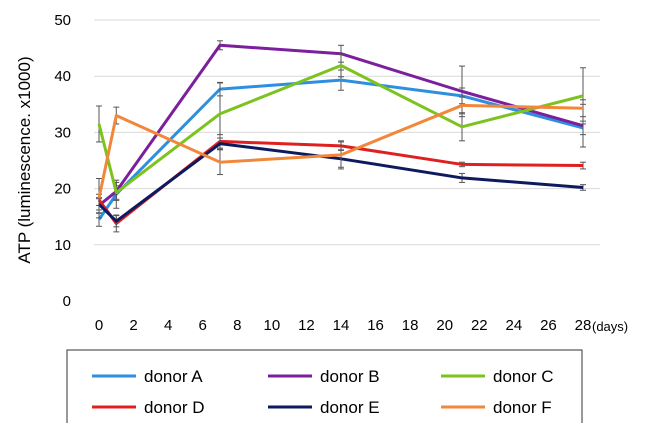  I want to click on y-axis-ticks: 0 10 20 30 40 50, so click(62, 161).